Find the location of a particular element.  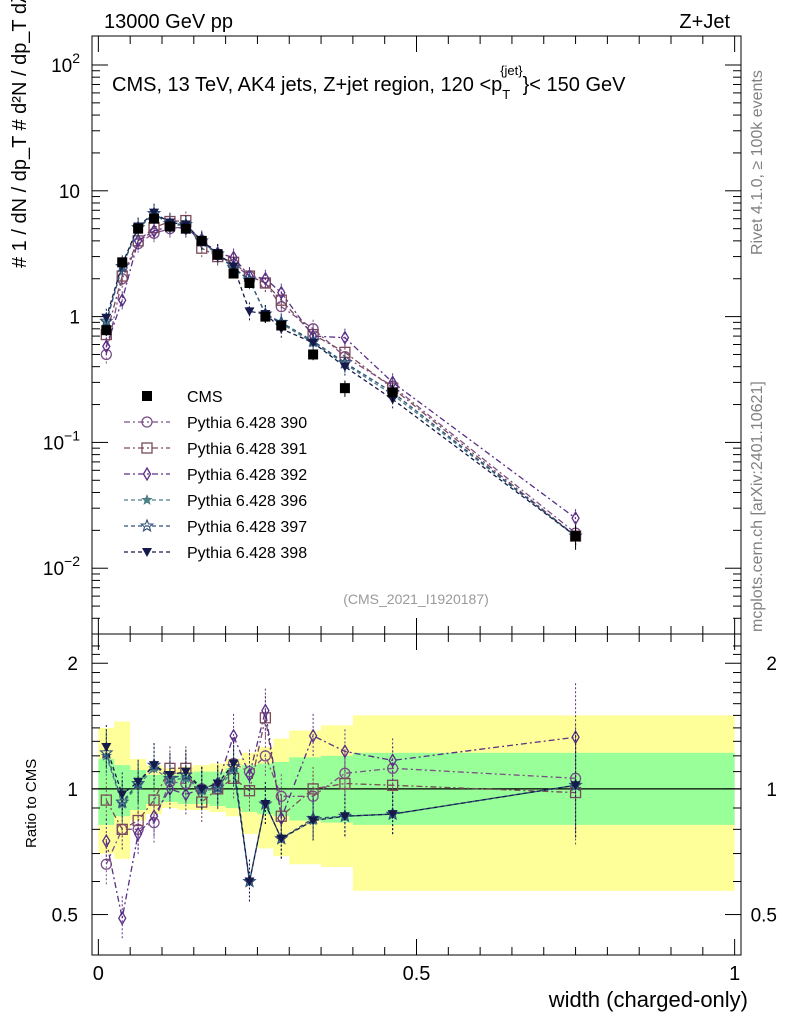

legend-label: Pythia 6.428 392 is located at coordinates (247, 475).